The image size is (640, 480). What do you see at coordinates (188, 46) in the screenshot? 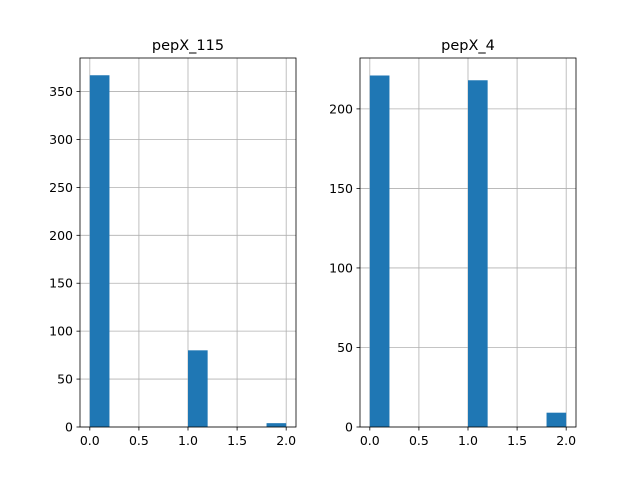
I see `chart-title: pepX_115` at bounding box center [188, 46].